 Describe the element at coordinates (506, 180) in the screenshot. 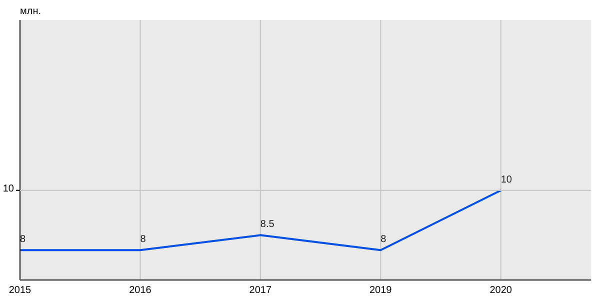

I see `data-label: 10` at that location.